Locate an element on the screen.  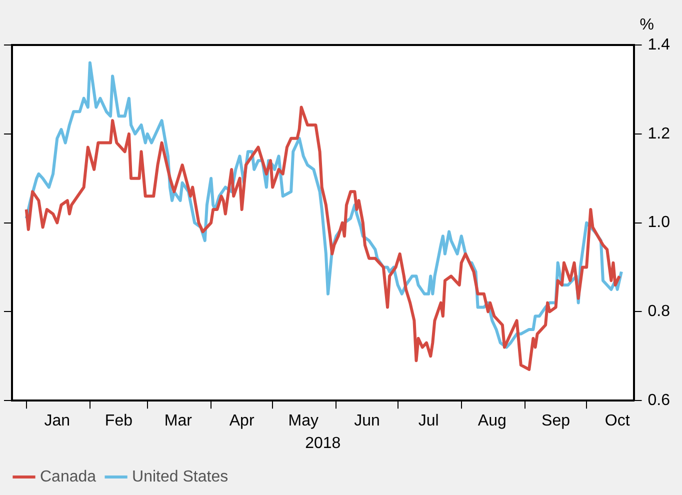
y-tick-label: 1.2 is located at coordinates (659, 133).